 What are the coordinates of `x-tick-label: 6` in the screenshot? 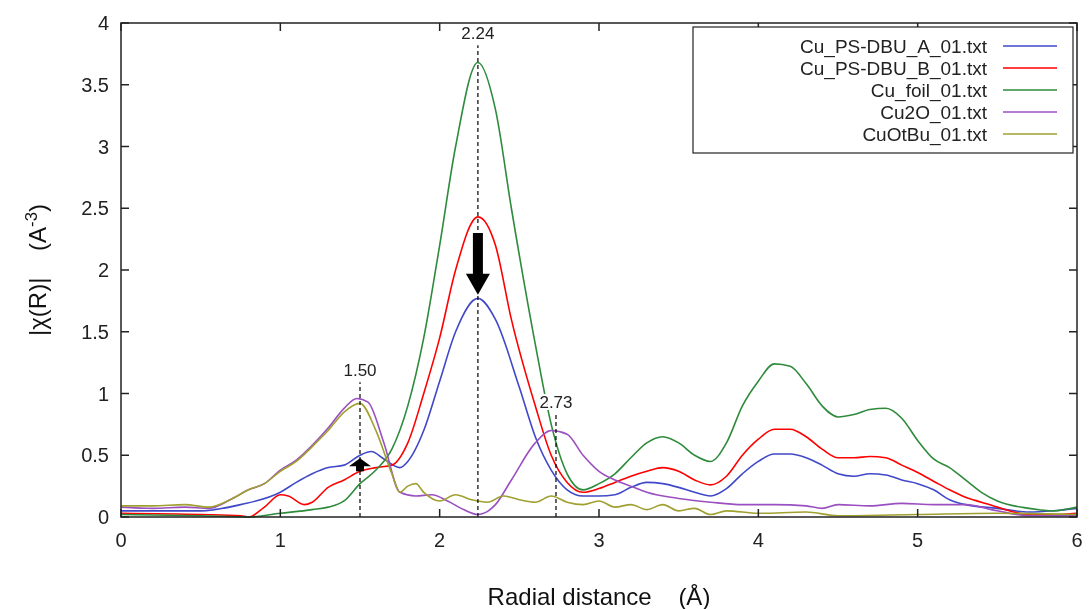 It's located at (1077, 540).